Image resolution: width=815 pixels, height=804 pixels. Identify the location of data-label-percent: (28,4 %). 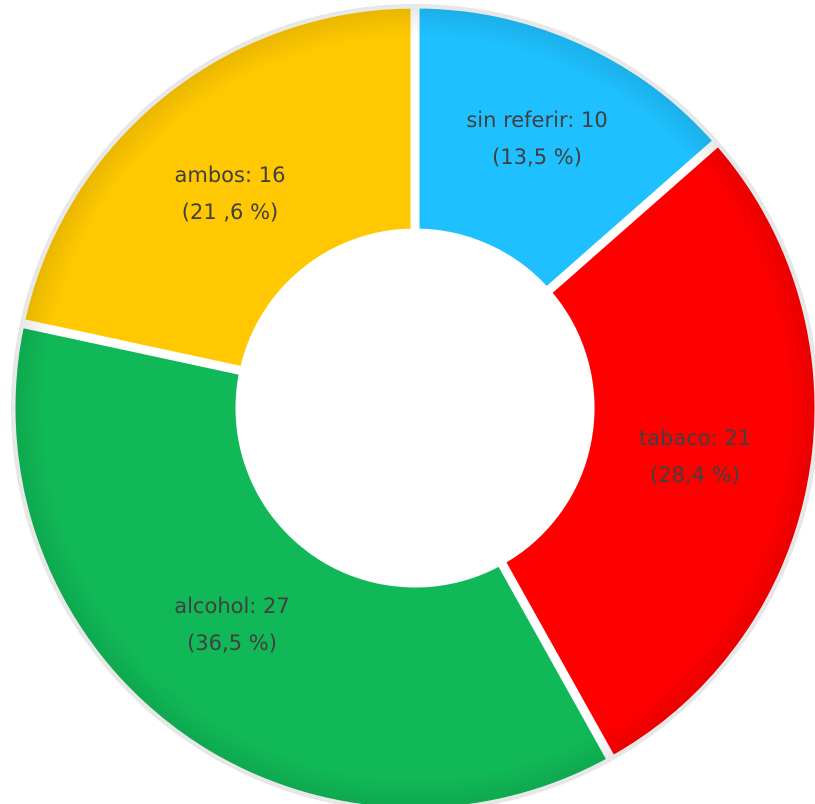
(695, 475).